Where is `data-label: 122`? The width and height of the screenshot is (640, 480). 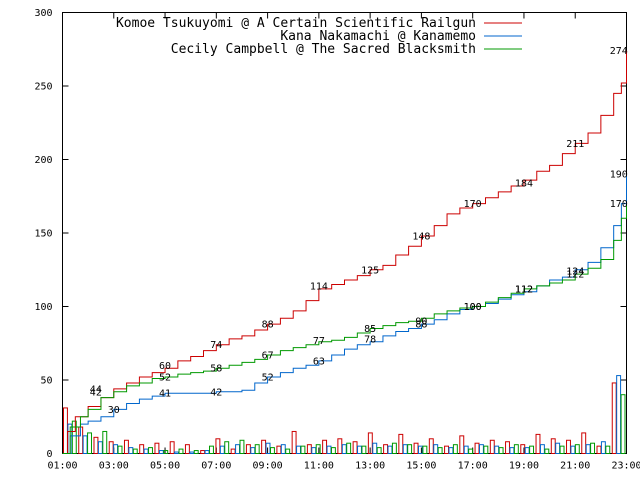
data-label: 122 is located at coordinates (575, 275).